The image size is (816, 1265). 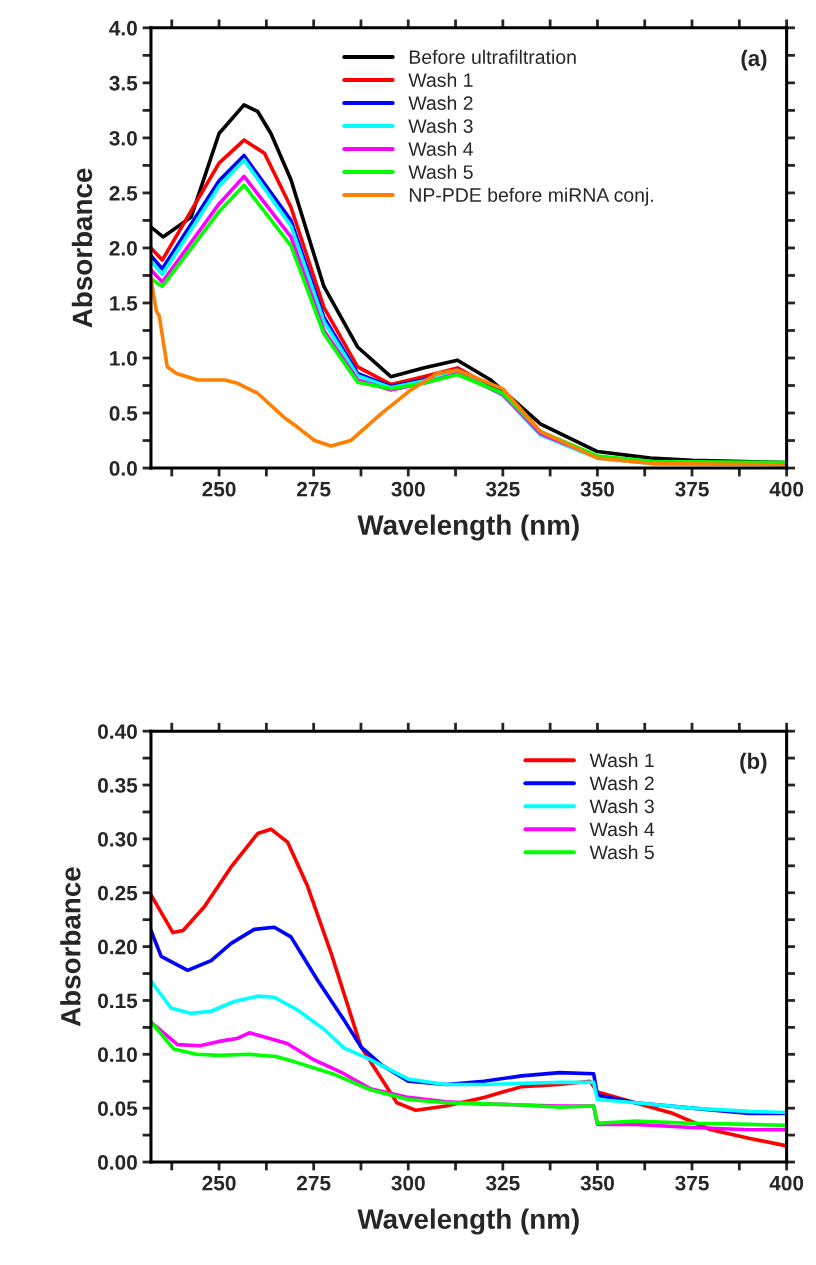 I want to click on y-tick-label: 0.40, so click(x=117, y=731).